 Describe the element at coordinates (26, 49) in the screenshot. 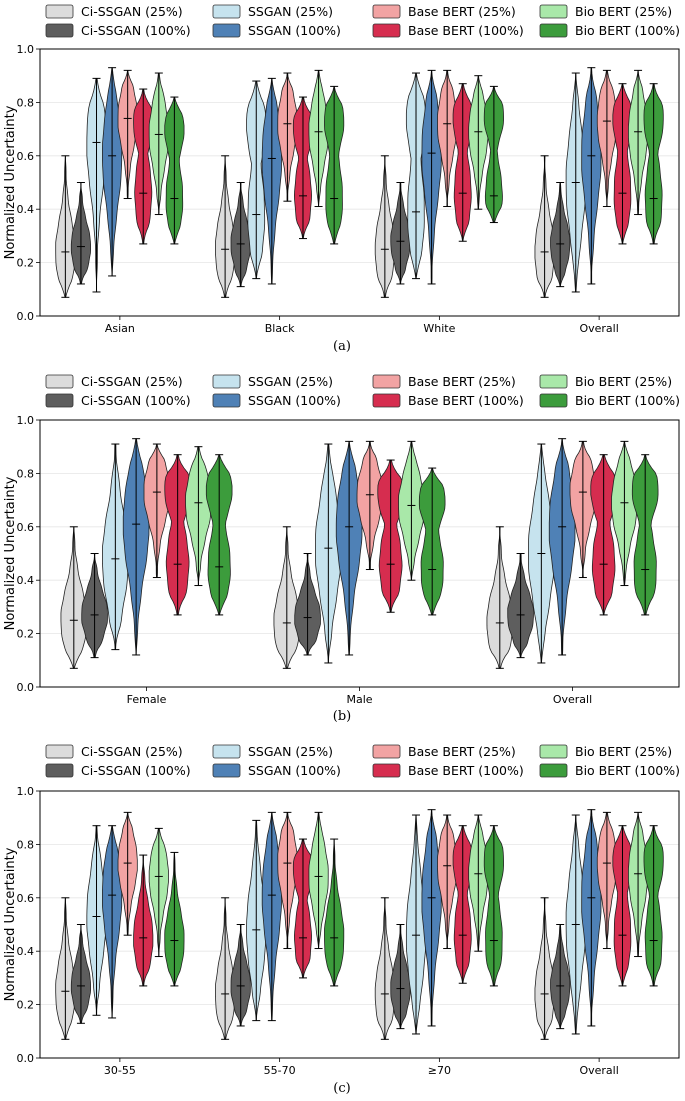

I see `y-tick-label: 1.0` at that location.